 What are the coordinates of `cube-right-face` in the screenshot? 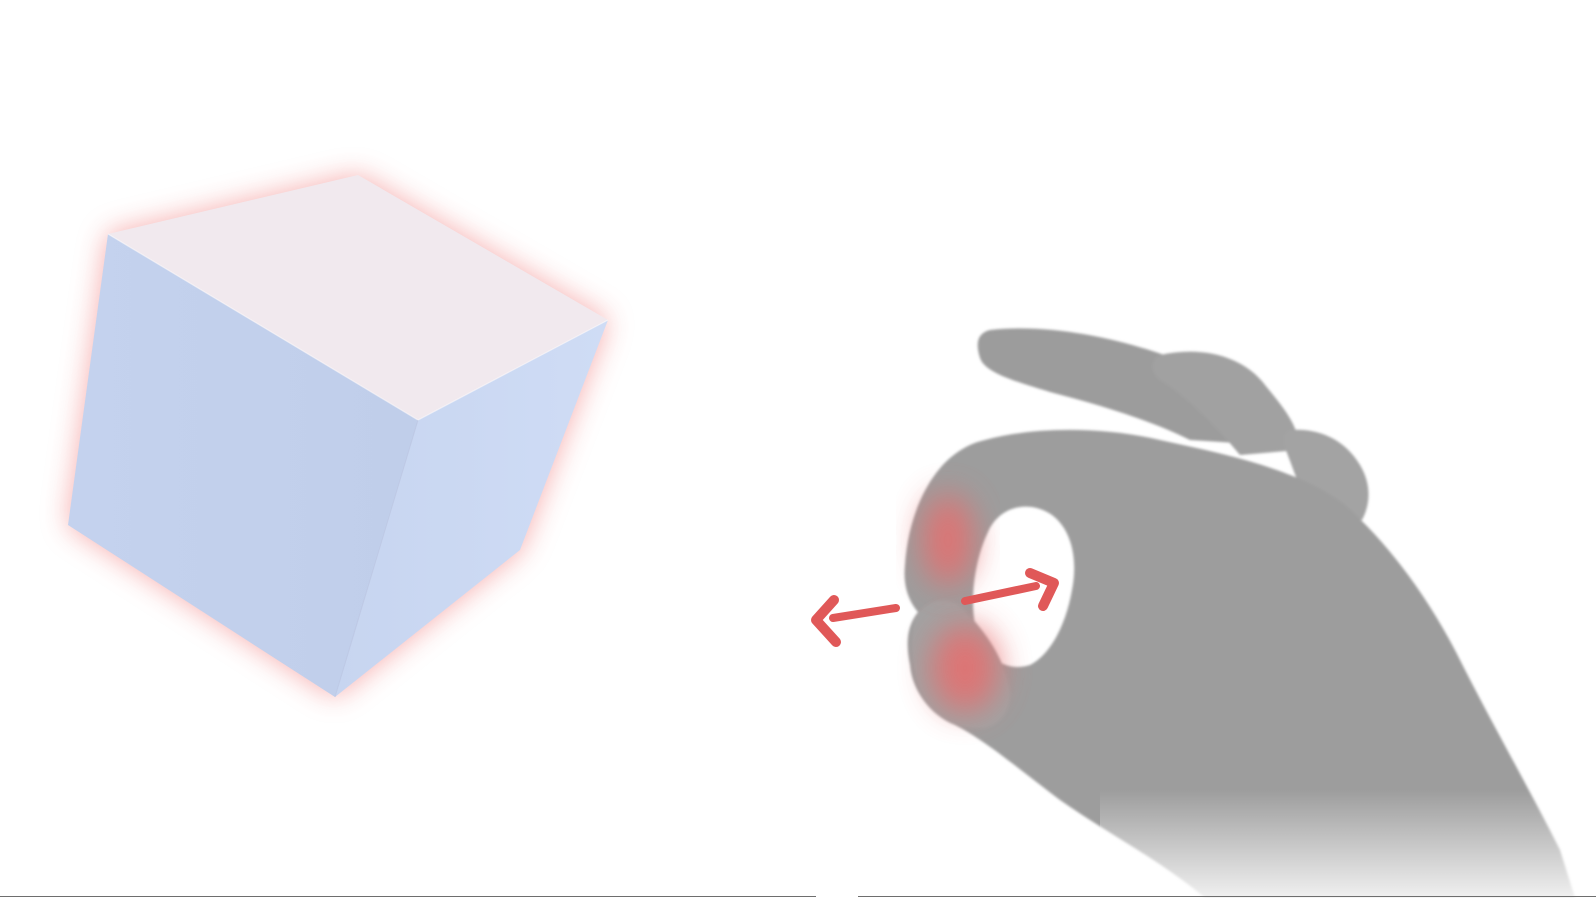 It's located at (471, 508).